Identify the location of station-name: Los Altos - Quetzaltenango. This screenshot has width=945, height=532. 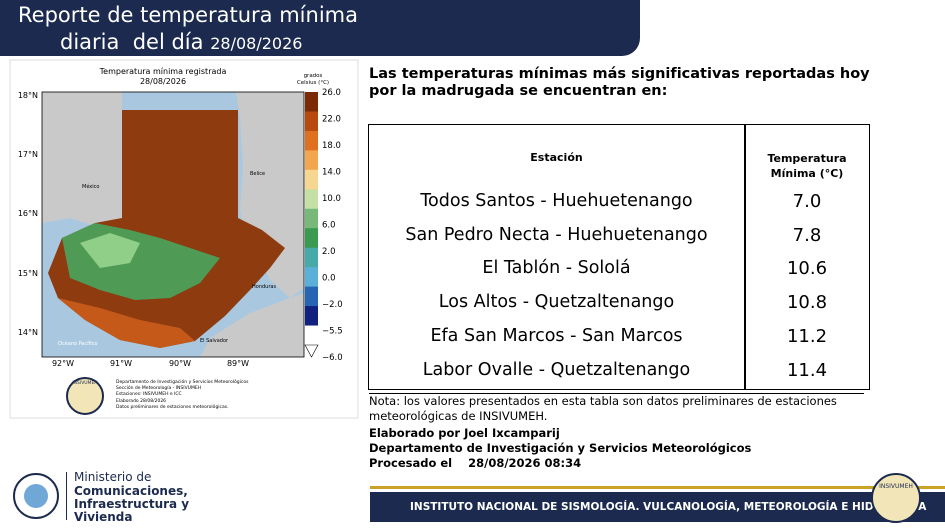
(556, 302).